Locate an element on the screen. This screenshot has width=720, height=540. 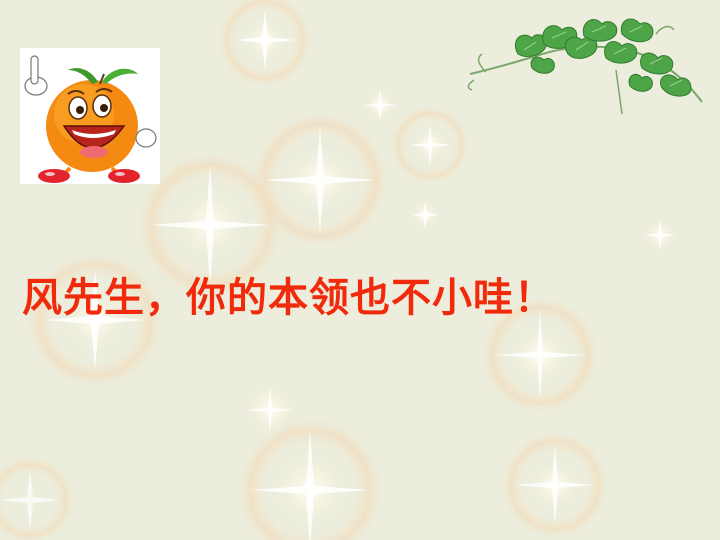
orange-mascot-icon is located at coordinates (90, 119).